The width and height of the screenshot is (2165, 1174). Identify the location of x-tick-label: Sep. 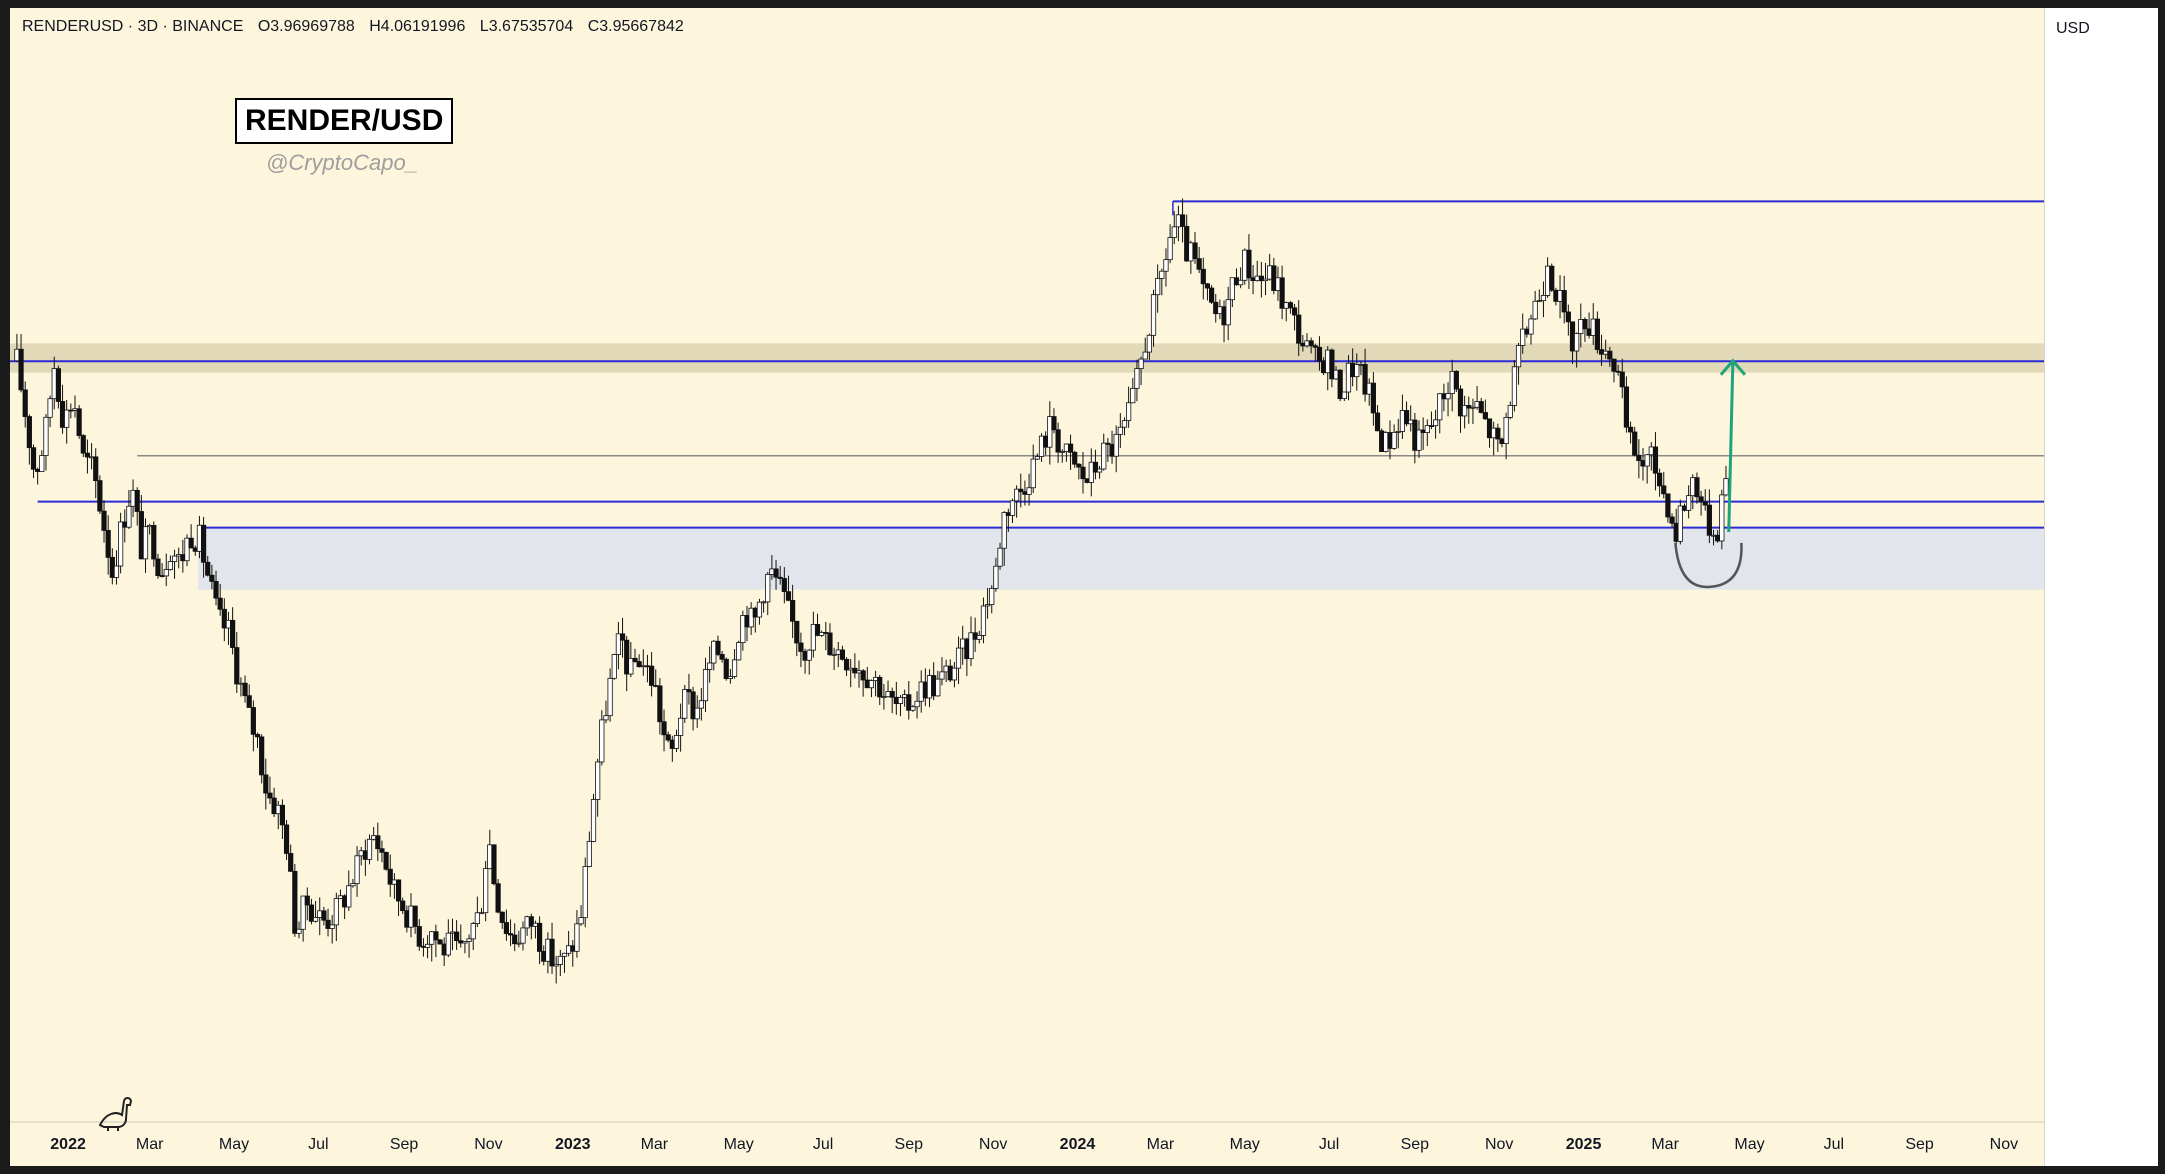
(1415, 1144).